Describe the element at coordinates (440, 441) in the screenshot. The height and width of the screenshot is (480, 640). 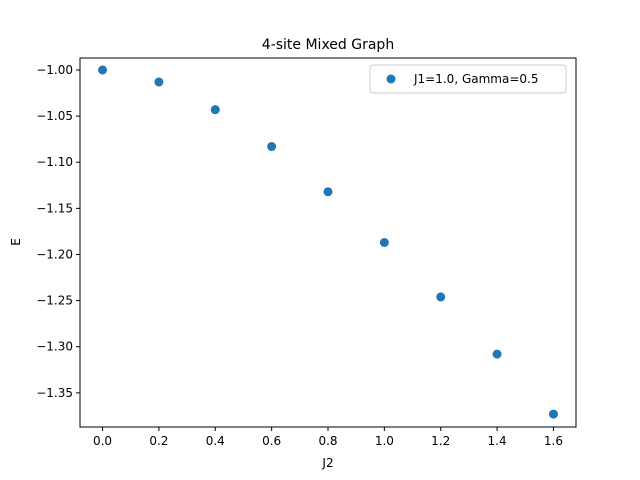
I see `x-tick-label: 1.2` at that location.